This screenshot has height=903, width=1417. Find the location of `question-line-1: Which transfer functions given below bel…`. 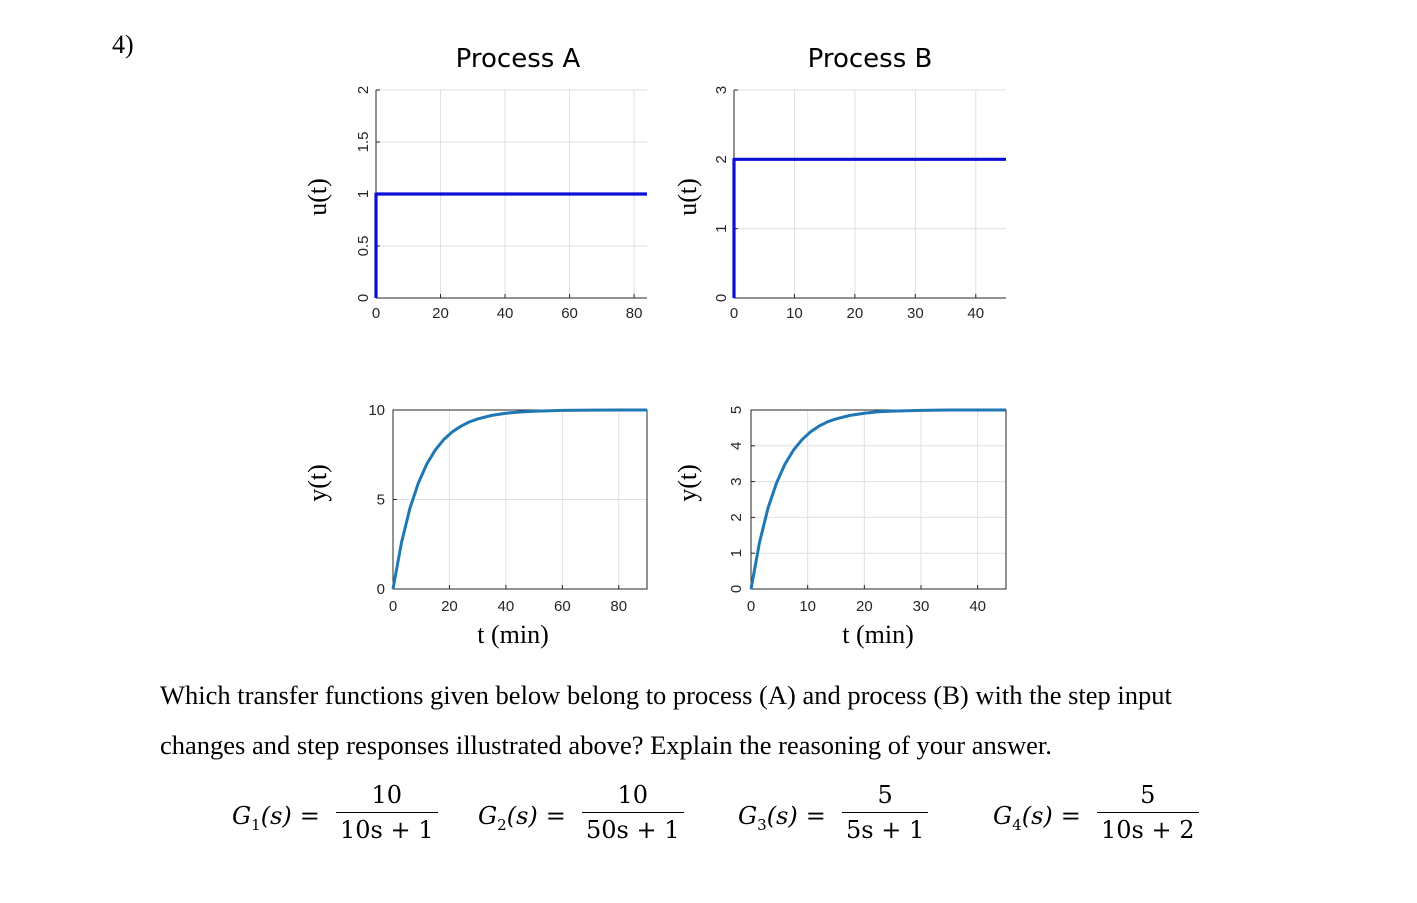

question-line-1: Which transfer functions given below bel… is located at coordinates (666, 695).